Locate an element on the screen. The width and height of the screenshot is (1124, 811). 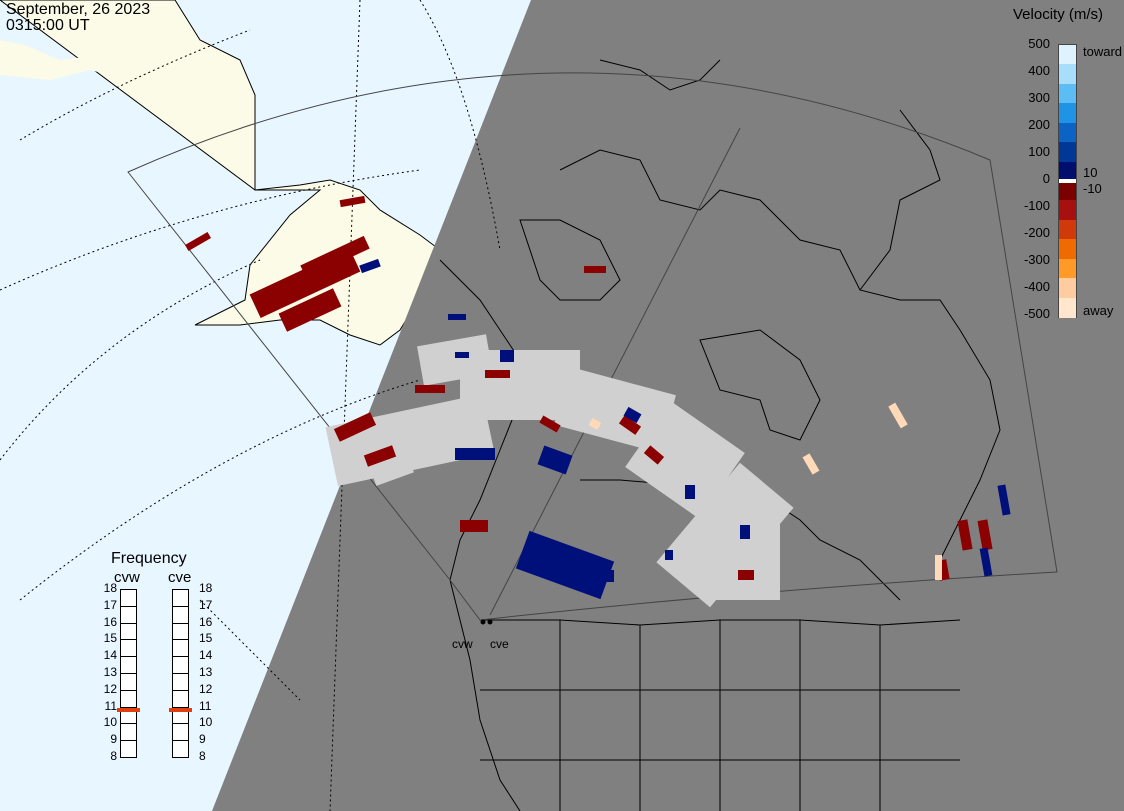
colorbar-zero-band is located at coordinates (1067, 181).